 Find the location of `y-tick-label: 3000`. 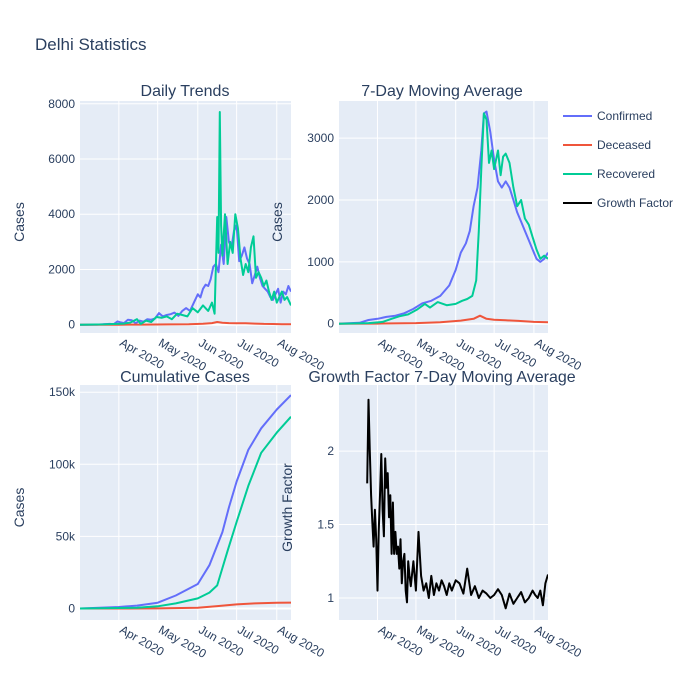

y-tick-label: 3000 is located at coordinates (320, 138).